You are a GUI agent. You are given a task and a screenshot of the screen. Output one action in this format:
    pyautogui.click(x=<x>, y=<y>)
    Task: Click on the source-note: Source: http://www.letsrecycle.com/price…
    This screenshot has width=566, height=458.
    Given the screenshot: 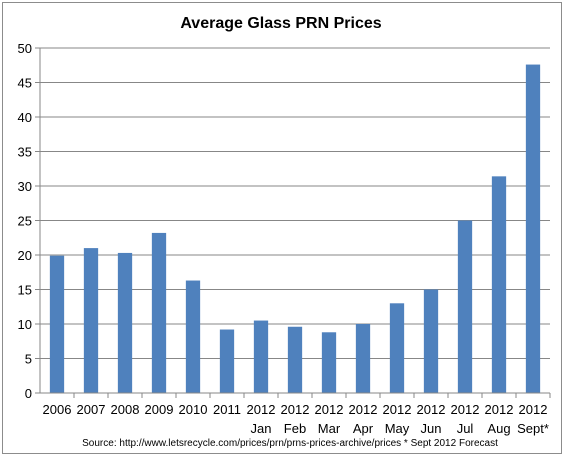 What is the action you would take?
    pyautogui.click(x=290, y=443)
    